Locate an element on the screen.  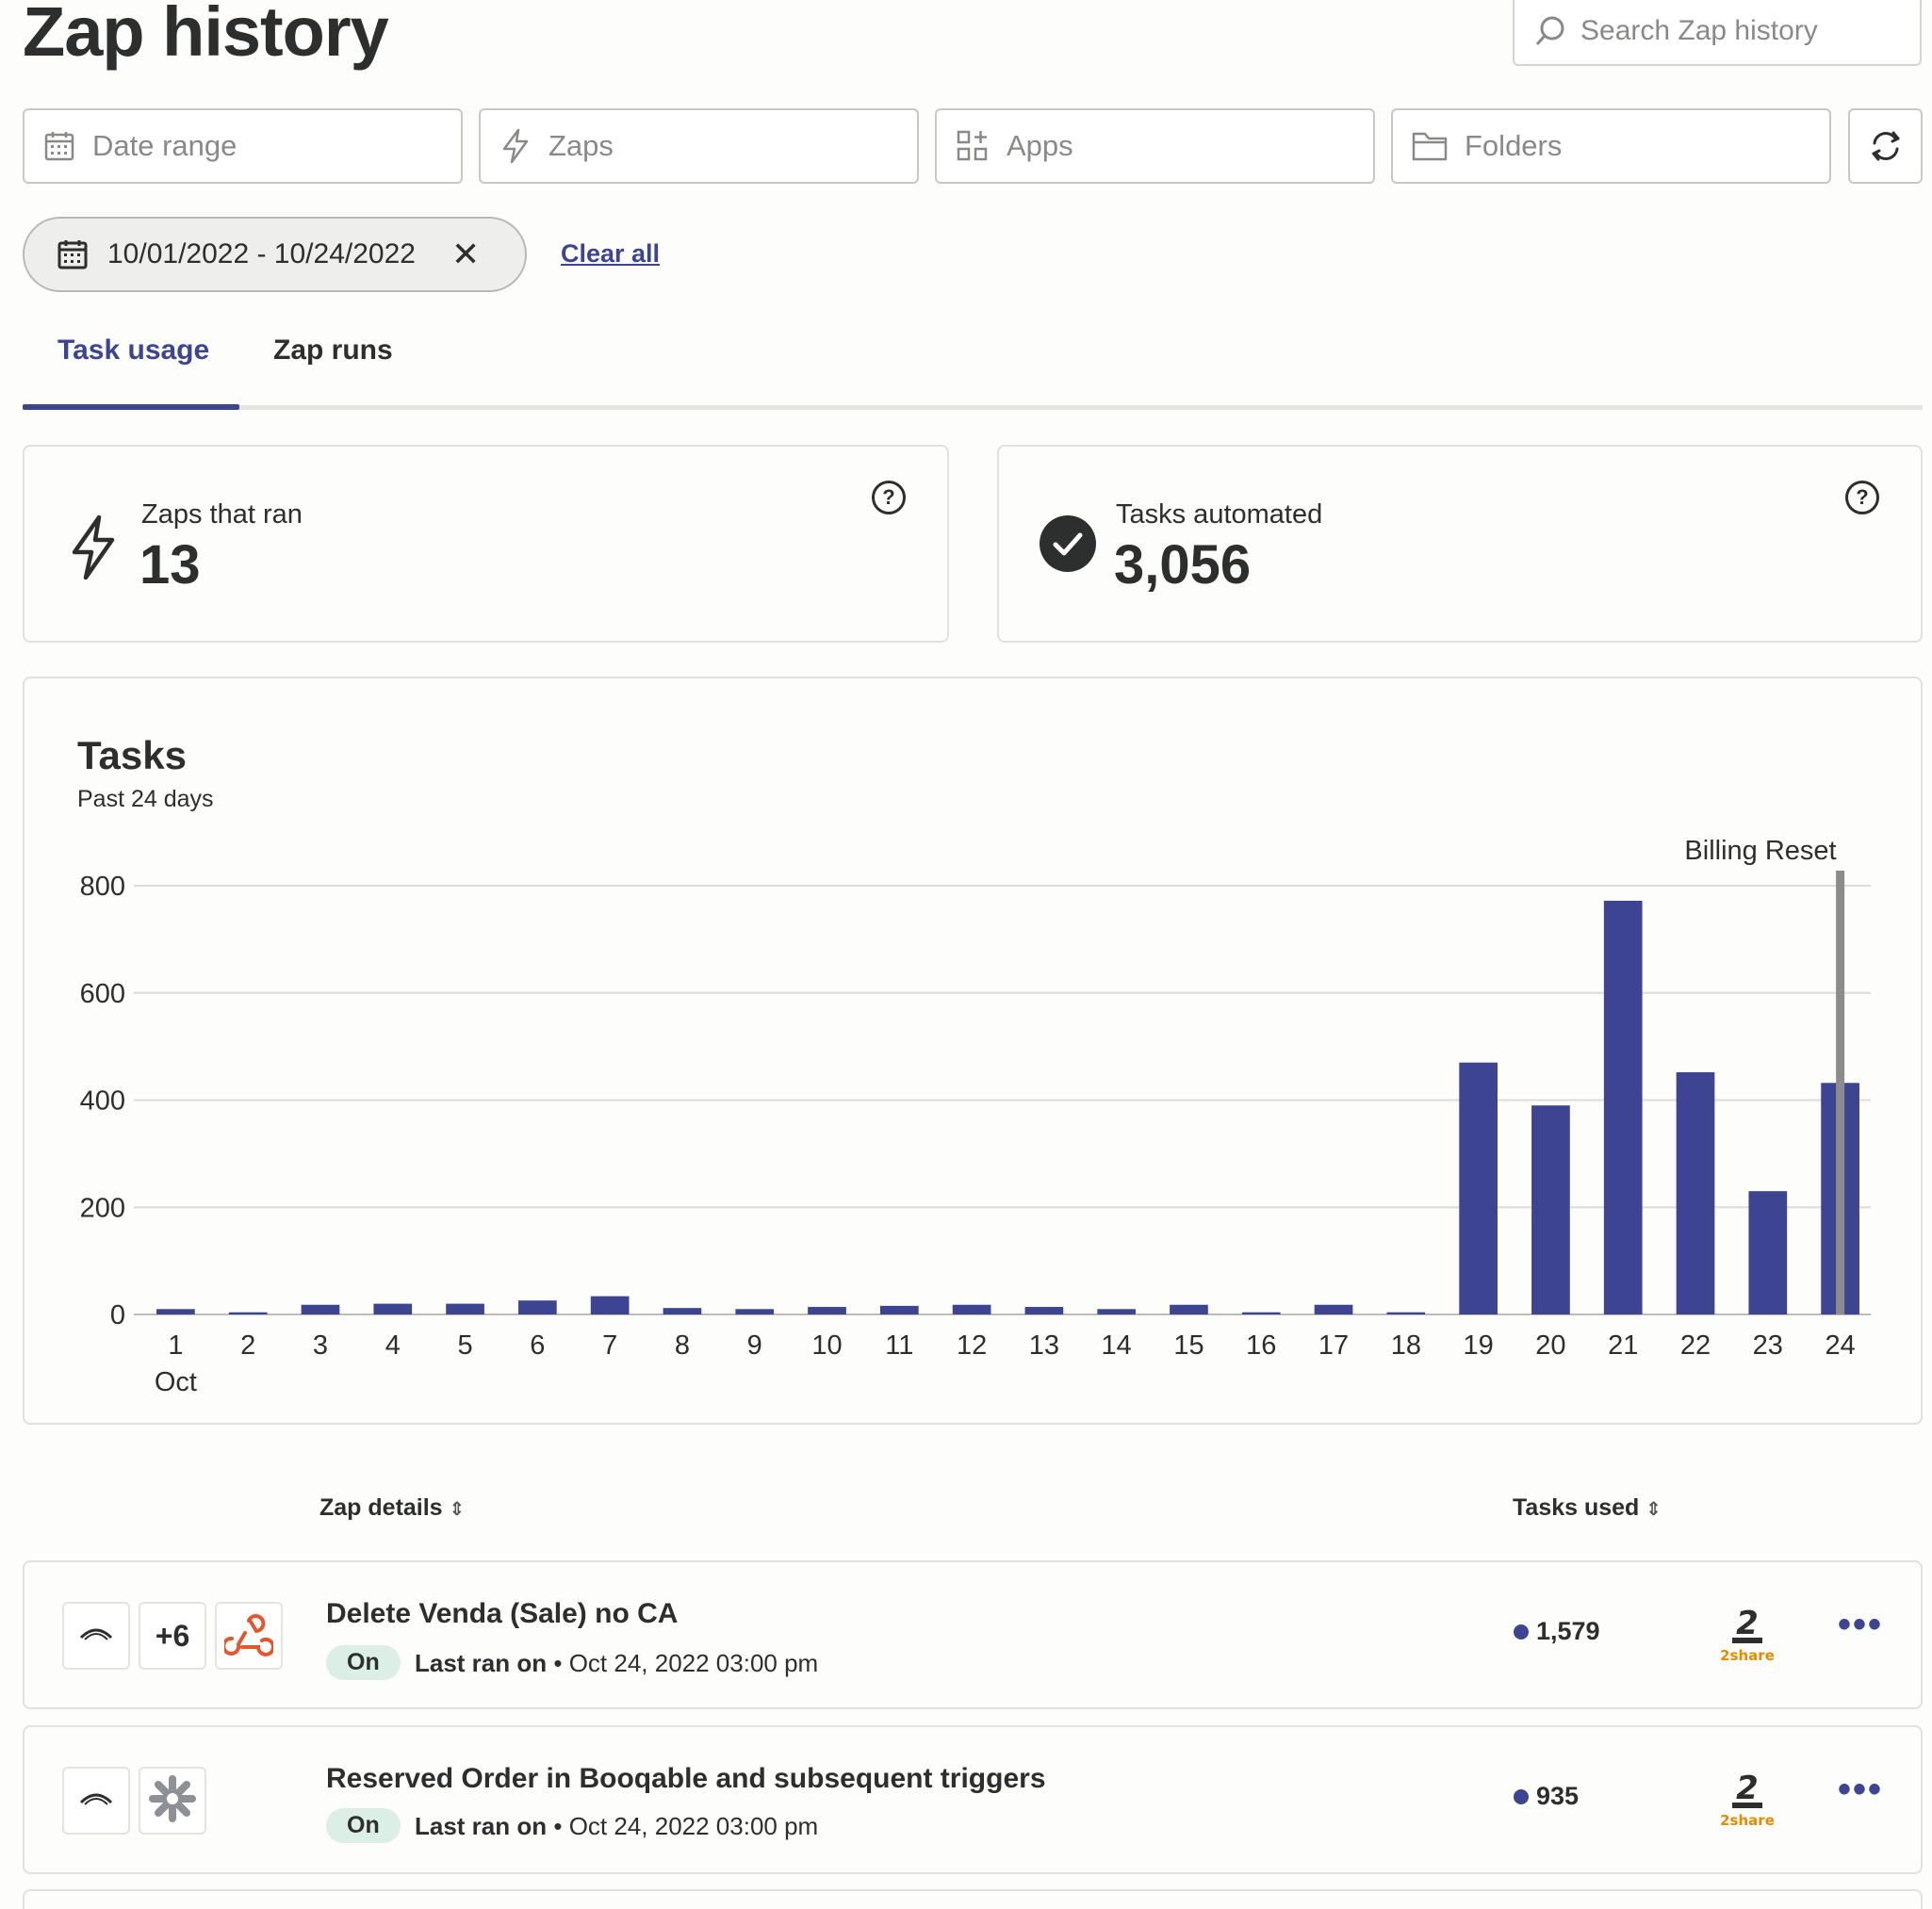
billing-reset-label: Billing Reset is located at coordinates (1760, 851).